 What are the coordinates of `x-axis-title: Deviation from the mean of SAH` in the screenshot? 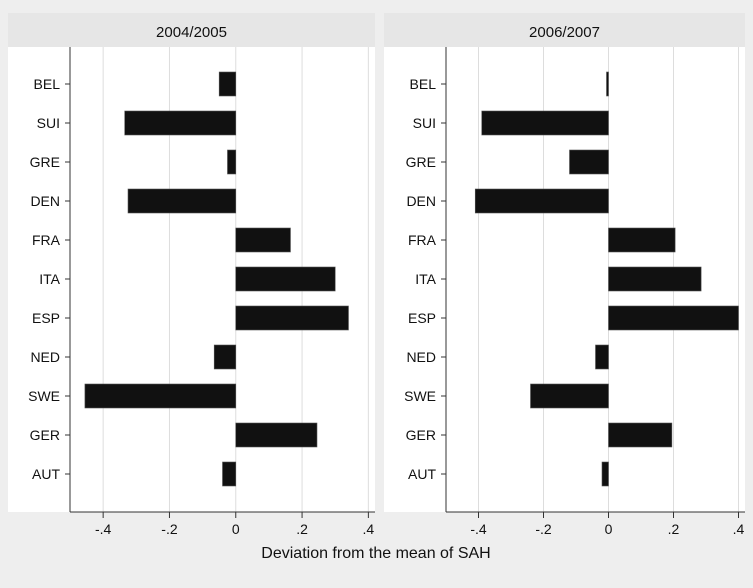 It's located at (375, 553).